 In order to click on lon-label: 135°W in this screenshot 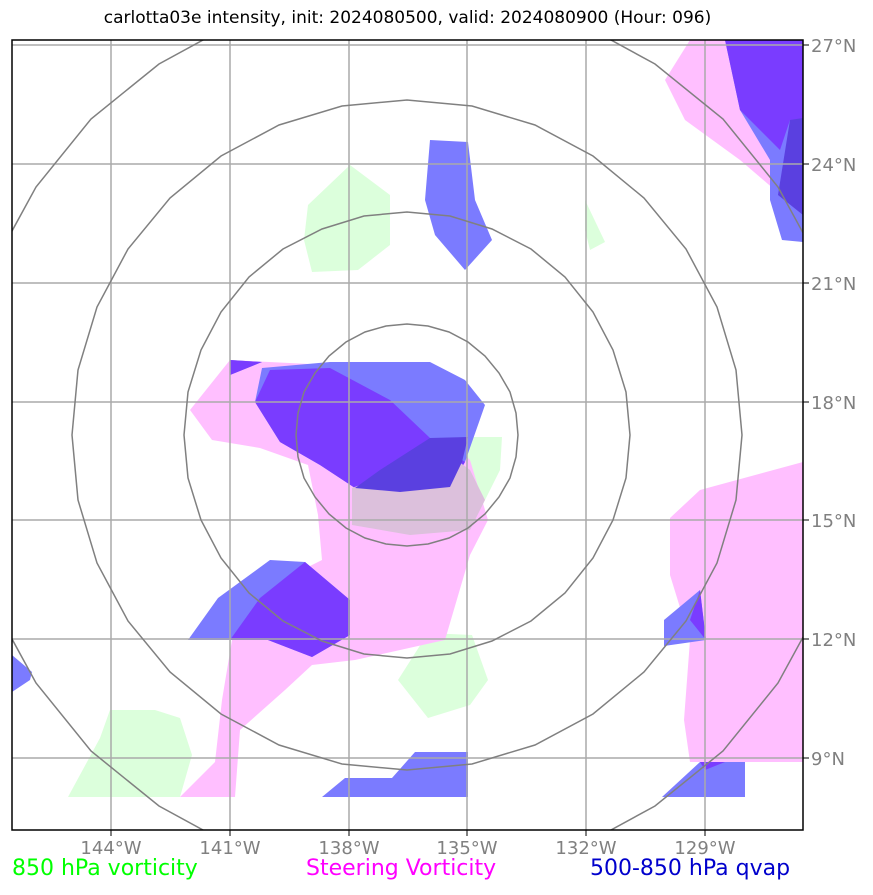, I will do `click(466, 848)`.